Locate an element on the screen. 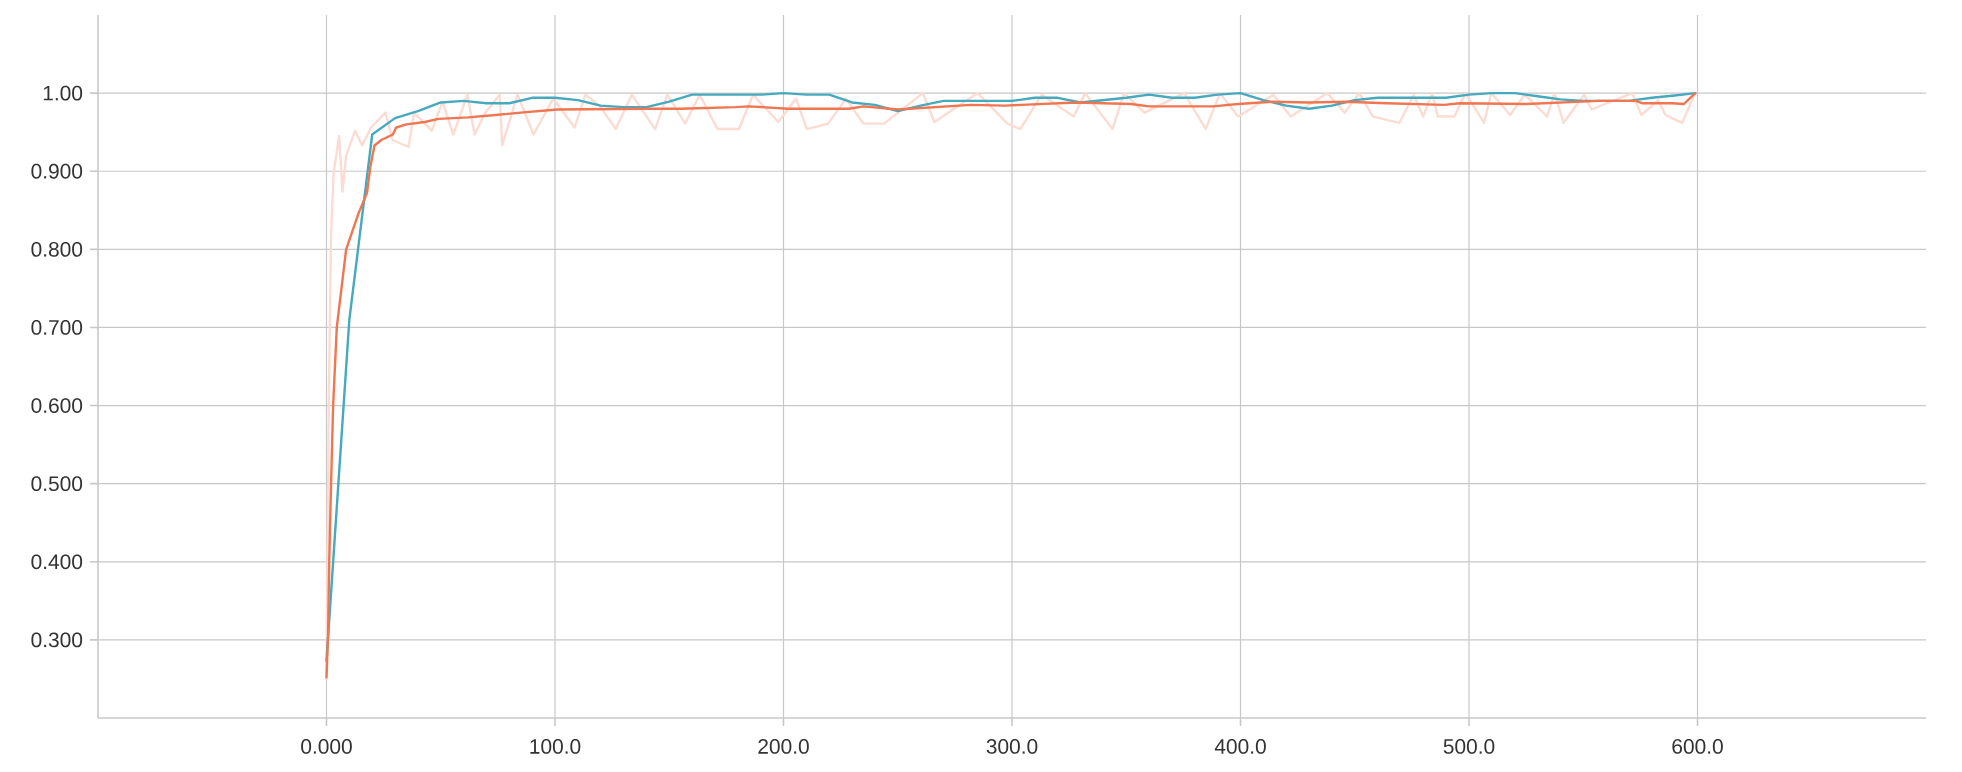  y-tick-label: 0.400 is located at coordinates (57, 562).